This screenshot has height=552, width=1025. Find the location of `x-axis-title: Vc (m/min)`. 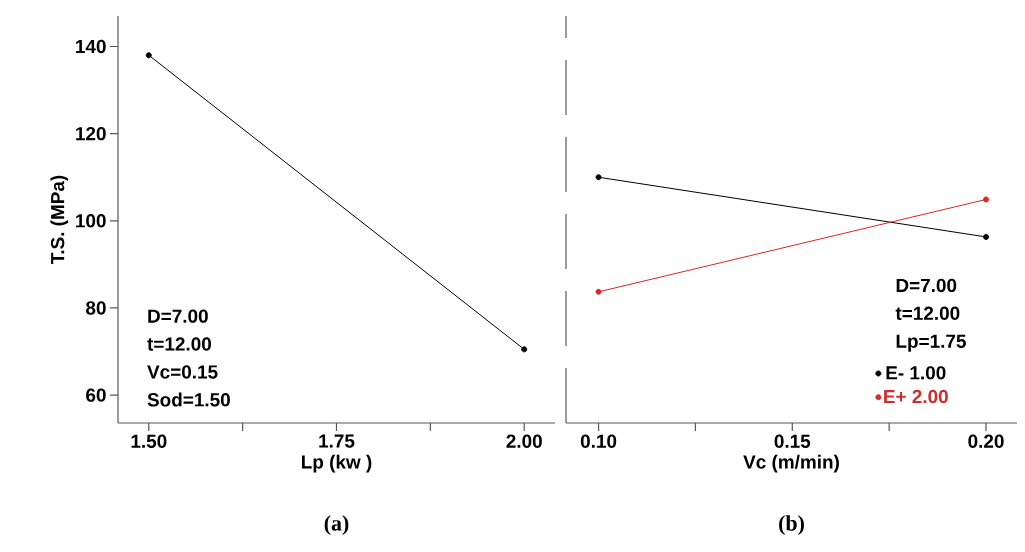

x-axis-title: Vc (m/min) is located at coordinates (791, 463).